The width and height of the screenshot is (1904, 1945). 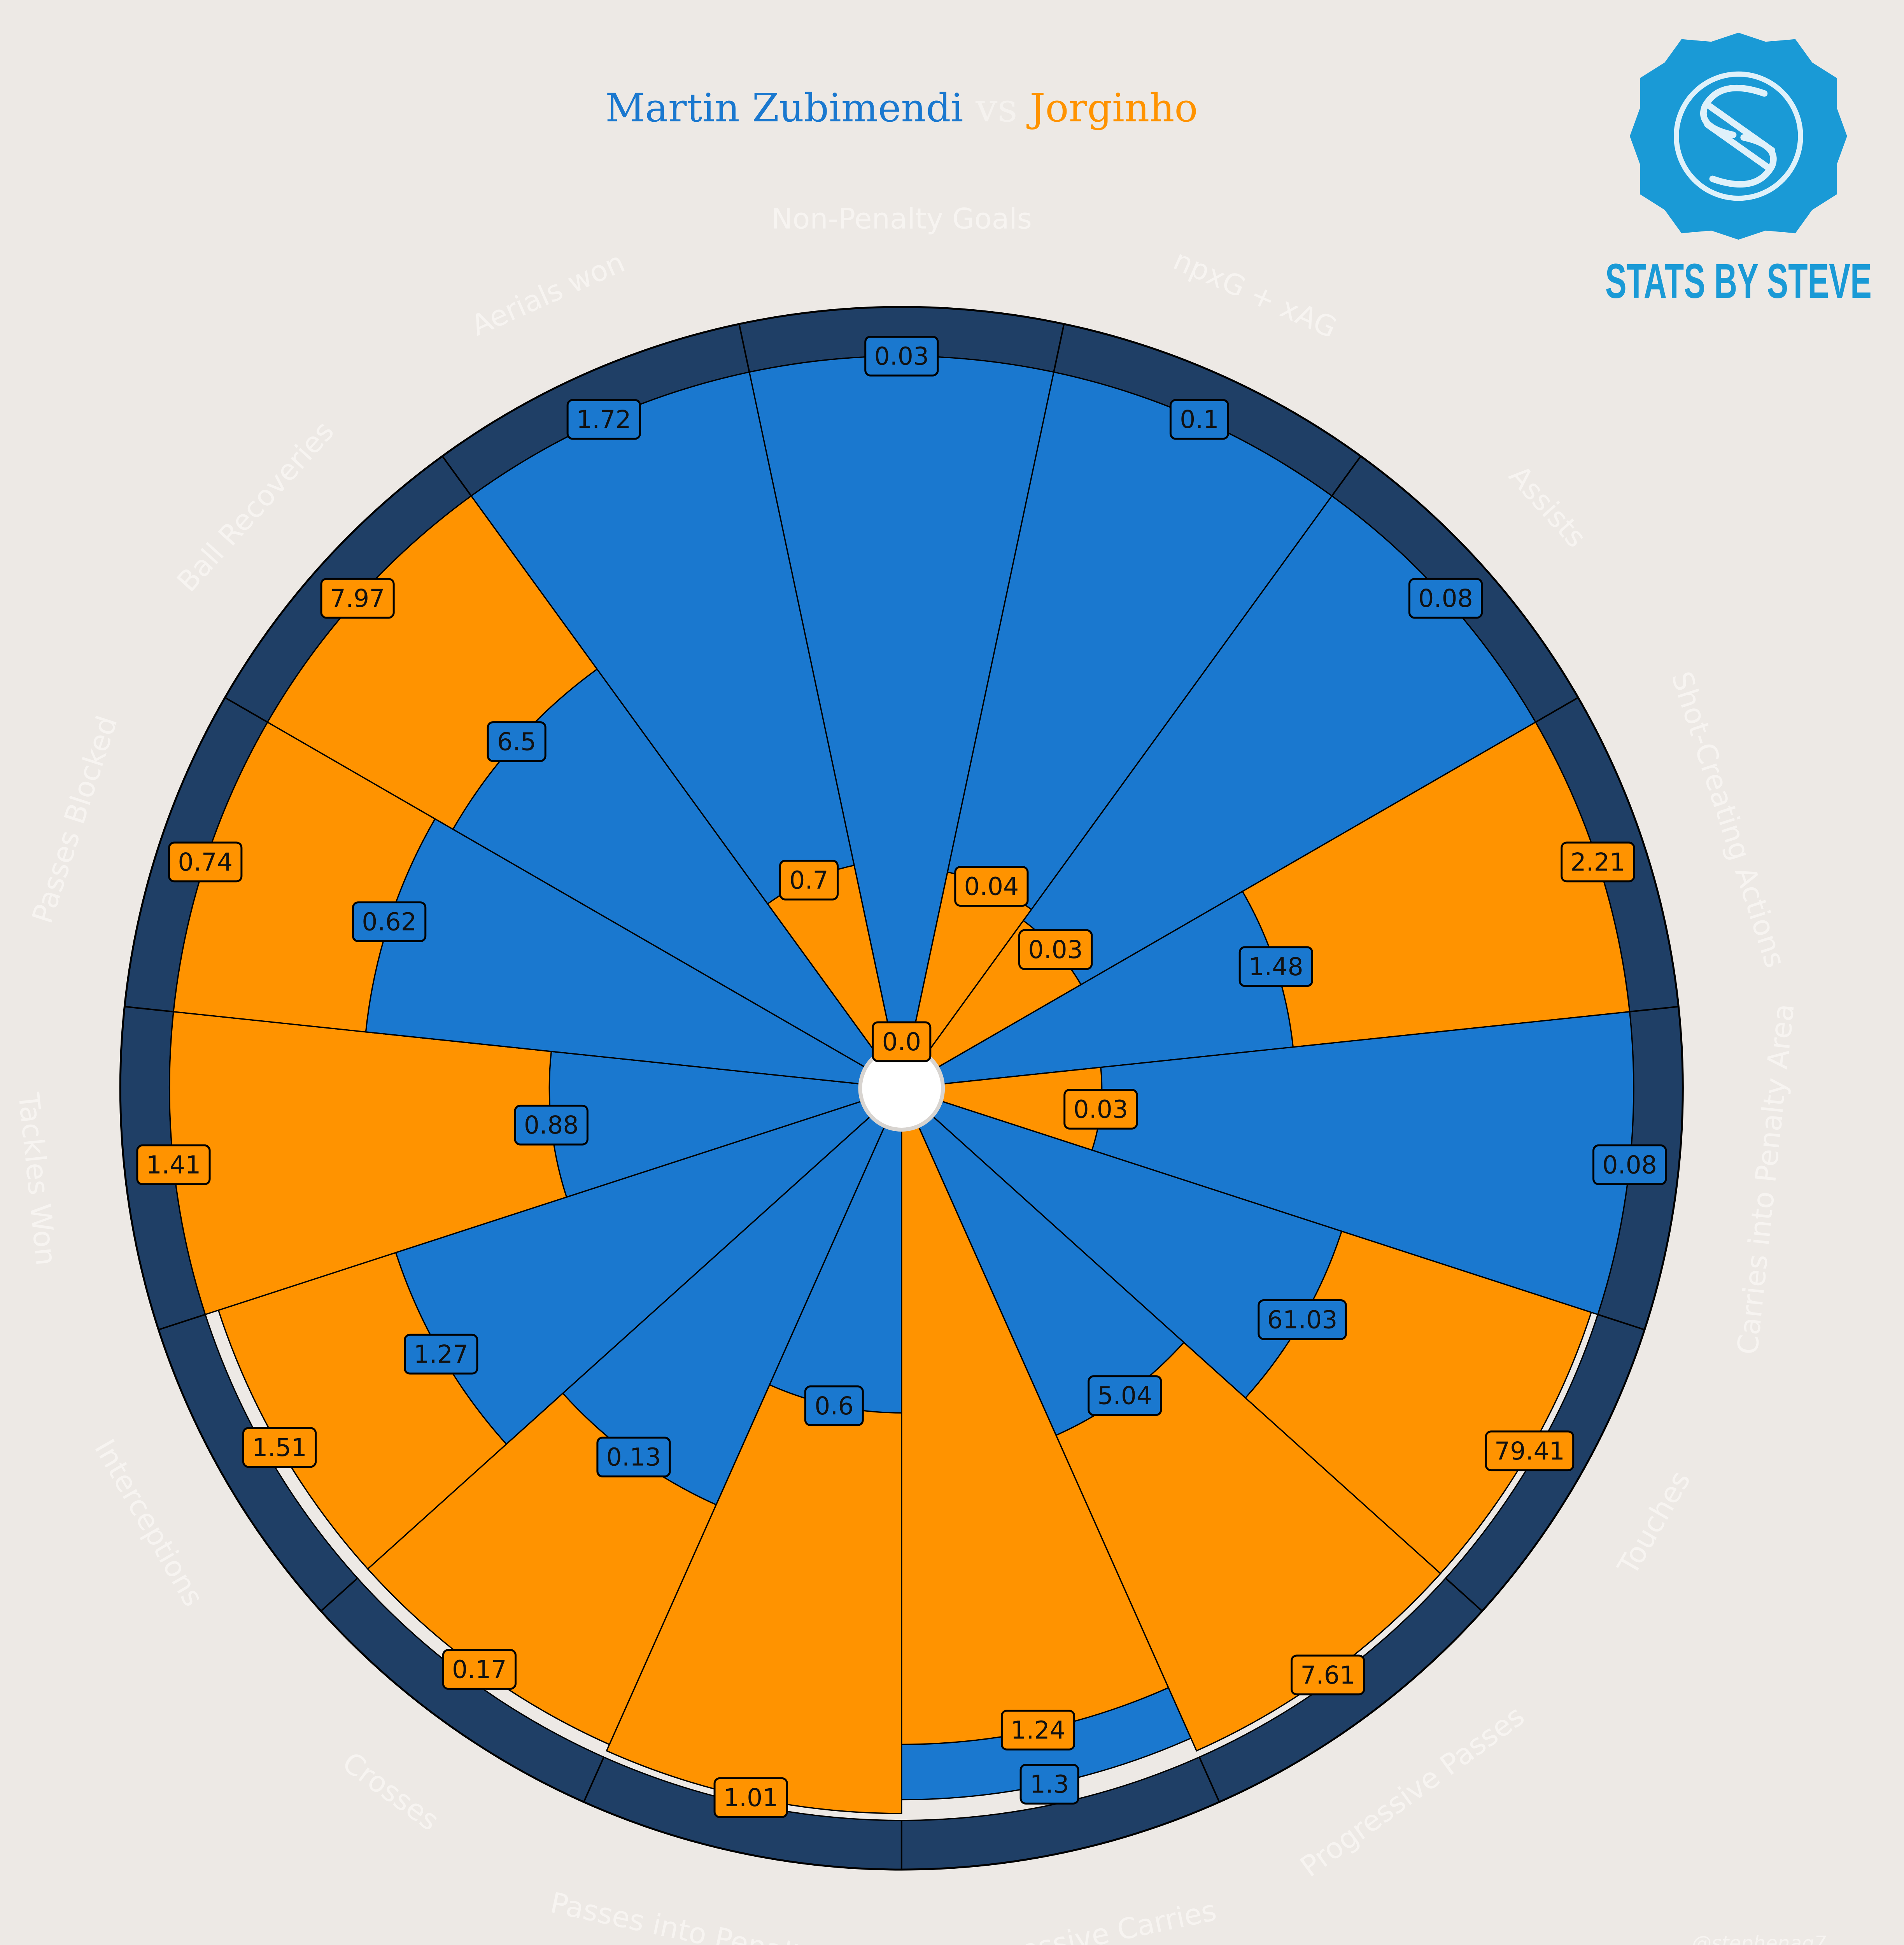 I want to click on value-label: 0.13, so click(x=633, y=1457).